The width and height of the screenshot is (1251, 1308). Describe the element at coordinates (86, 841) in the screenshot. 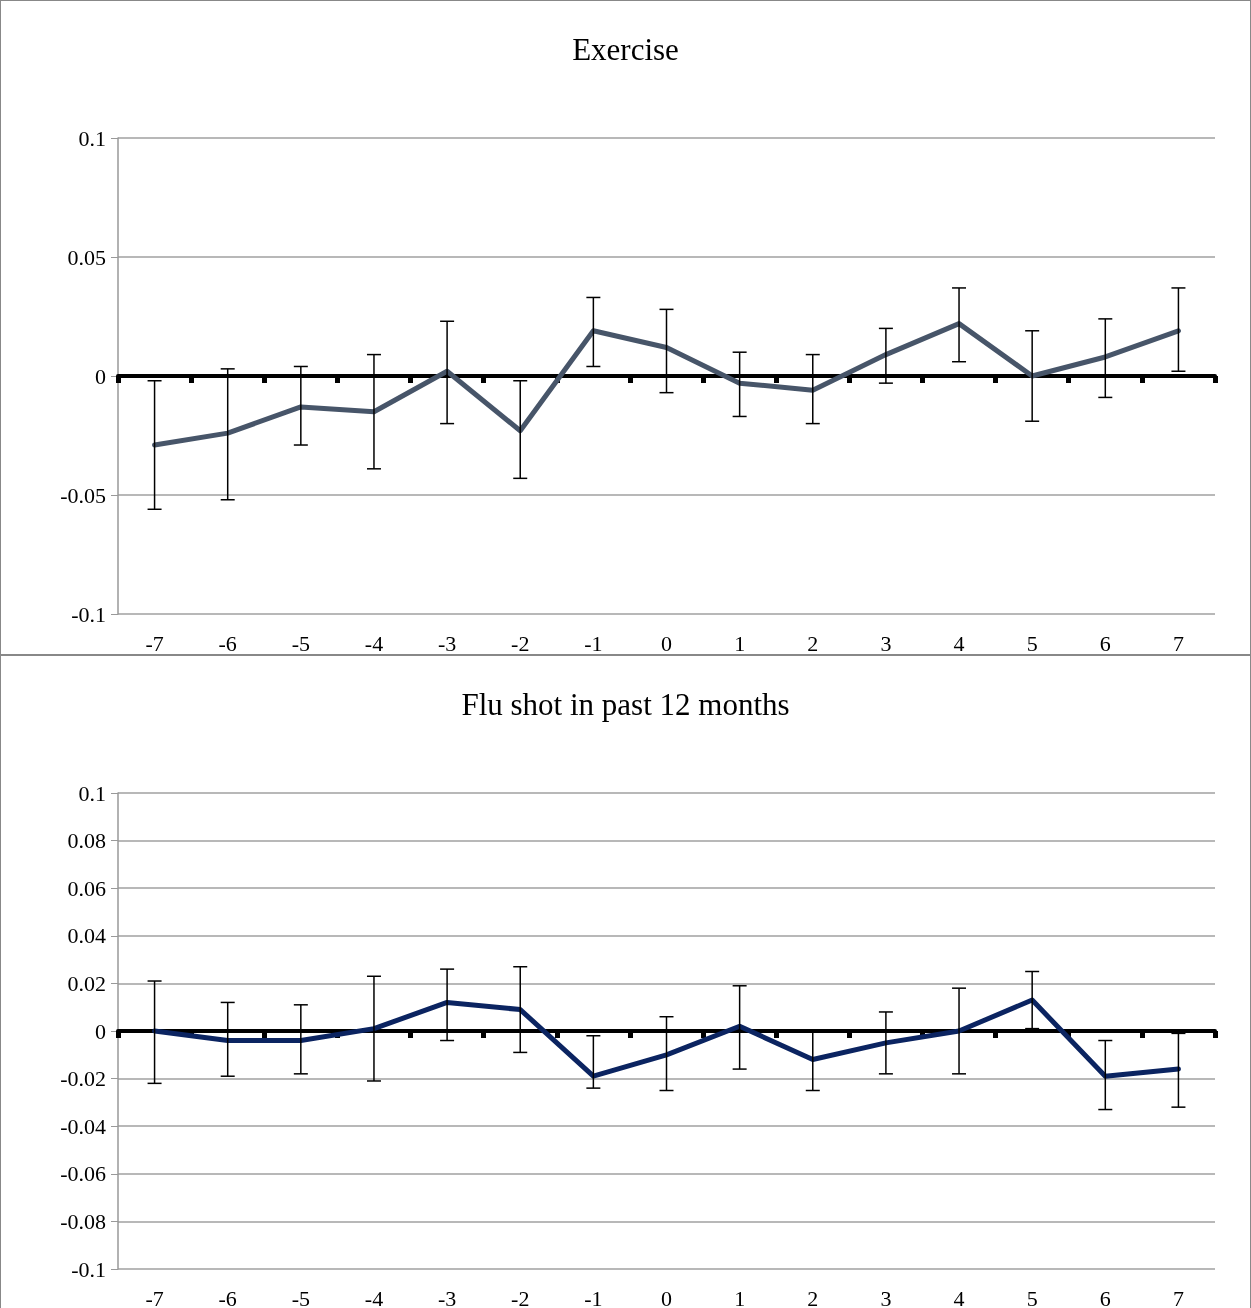

I see `y-tick-label: 0.08` at that location.